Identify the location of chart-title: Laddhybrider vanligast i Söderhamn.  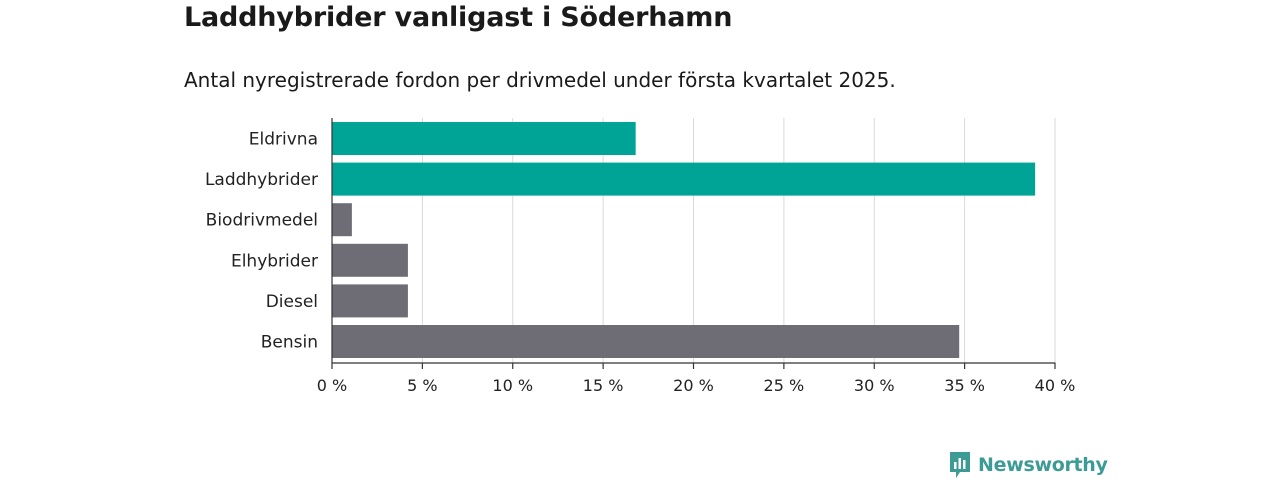
(458, 17).